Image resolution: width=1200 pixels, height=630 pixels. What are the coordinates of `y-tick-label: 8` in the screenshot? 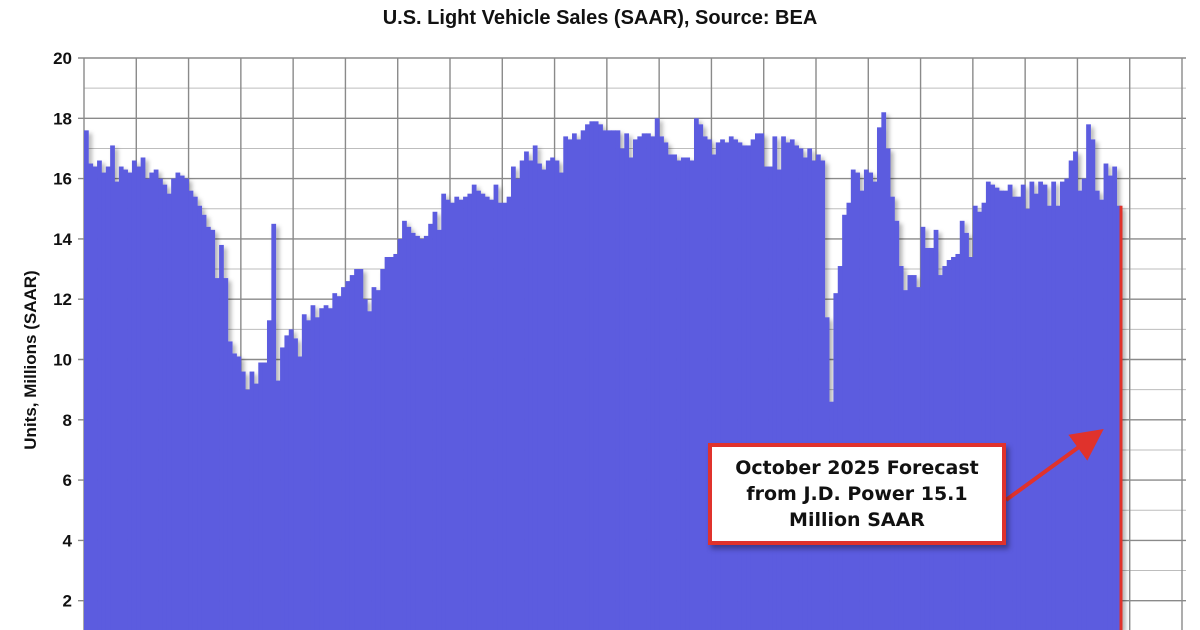 It's located at (67, 420).